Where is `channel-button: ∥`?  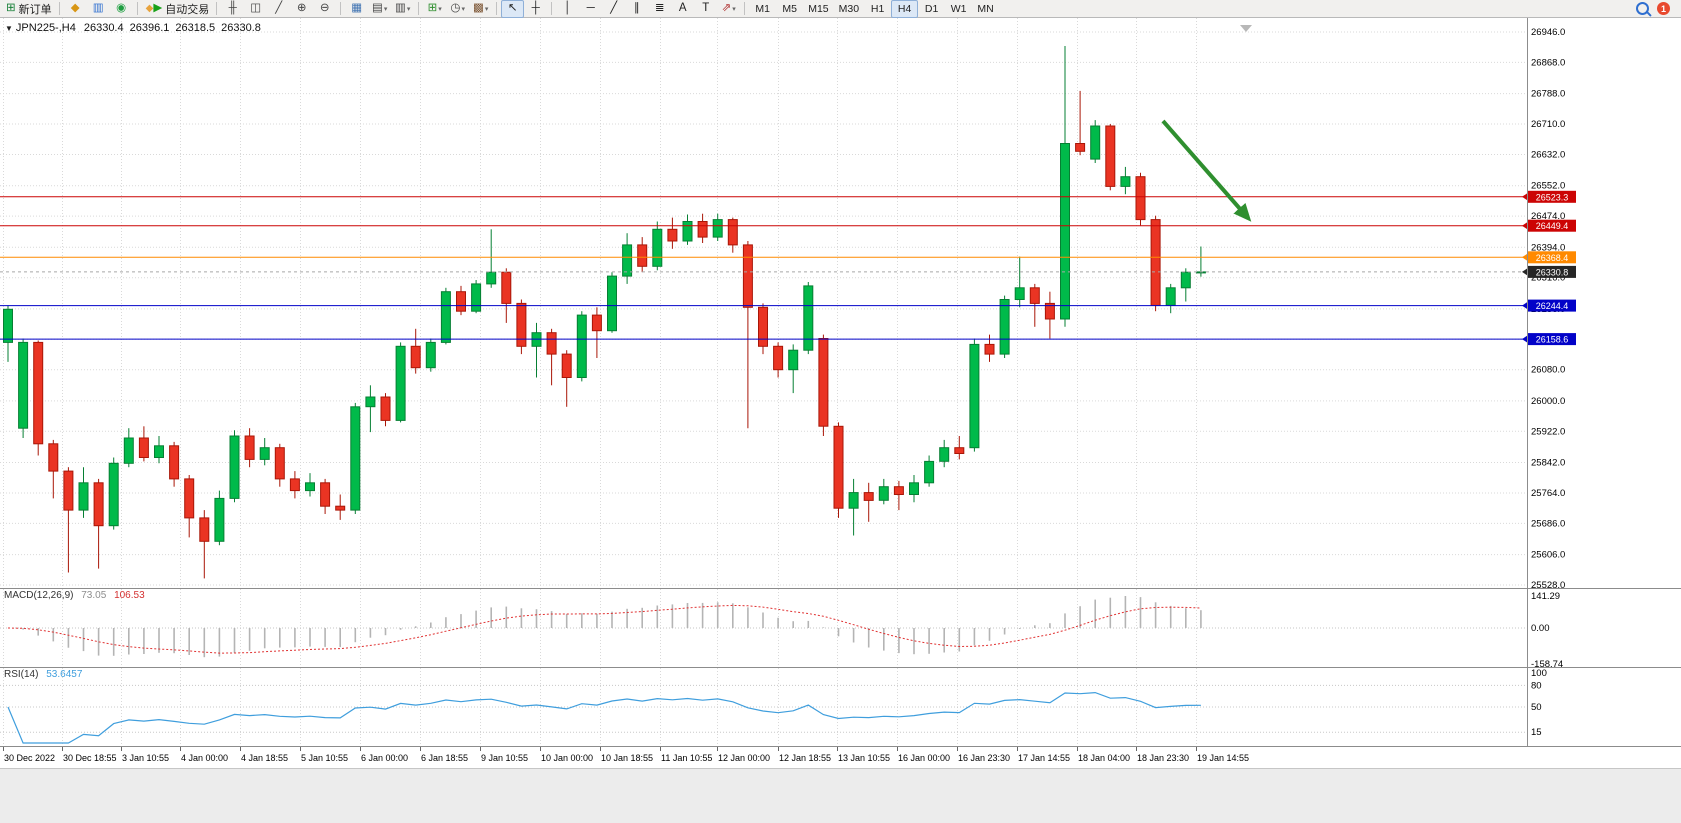 channel-button: ∥ is located at coordinates (636, 9).